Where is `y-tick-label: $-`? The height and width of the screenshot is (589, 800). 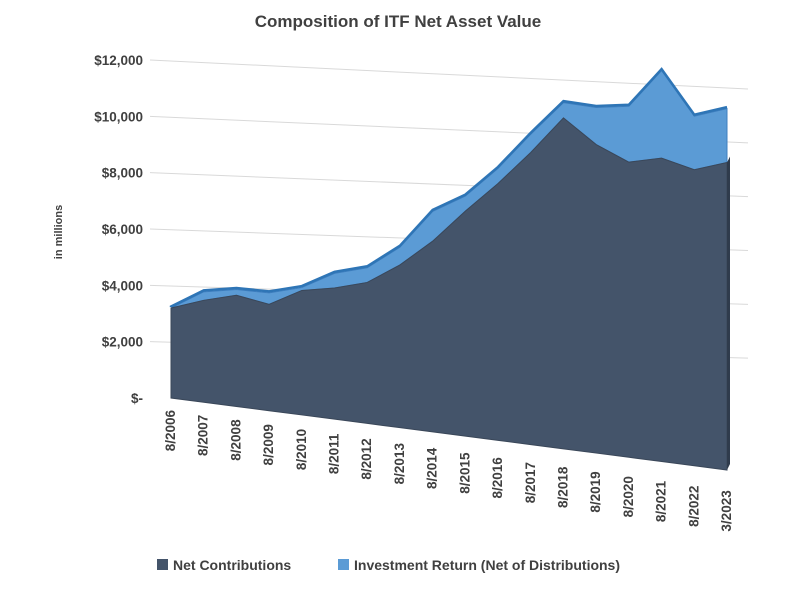
y-tick-label: $- is located at coordinates (137, 398).